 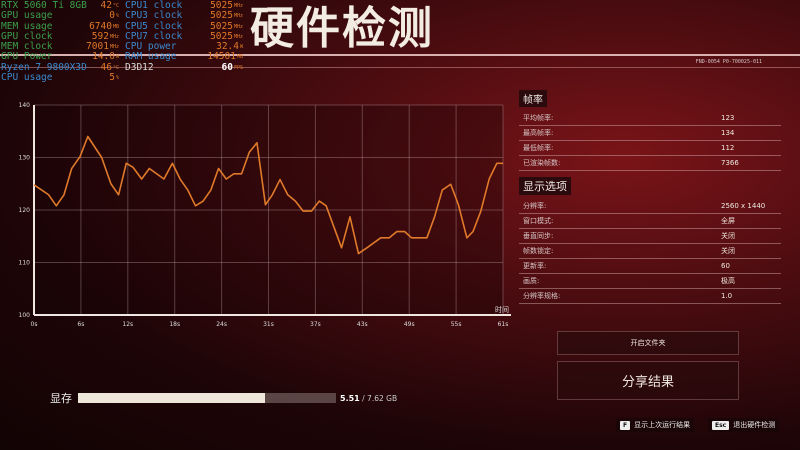 I want to click on stat-value: 1.0, so click(x=727, y=296).